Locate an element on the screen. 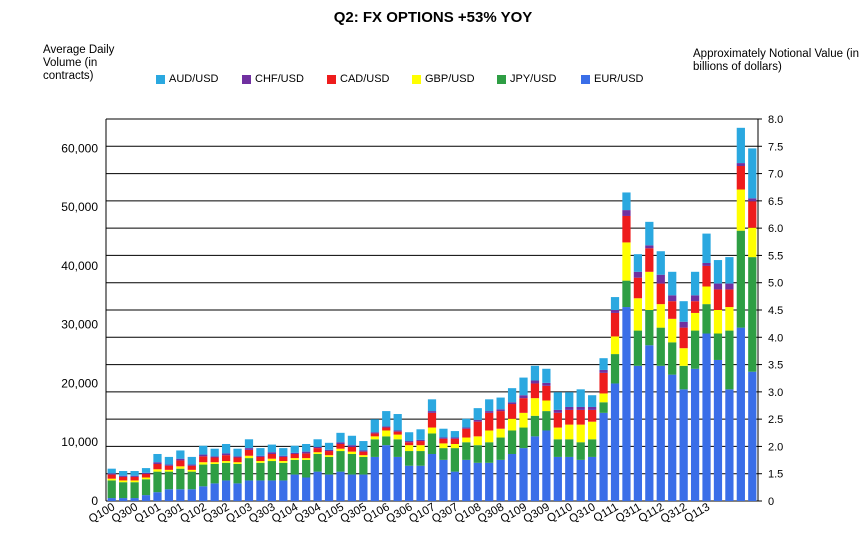 Image resolution: width=866 pixels, height=557 pixels. y-tick-label: 50,000 is located at coordinates (79, 207).